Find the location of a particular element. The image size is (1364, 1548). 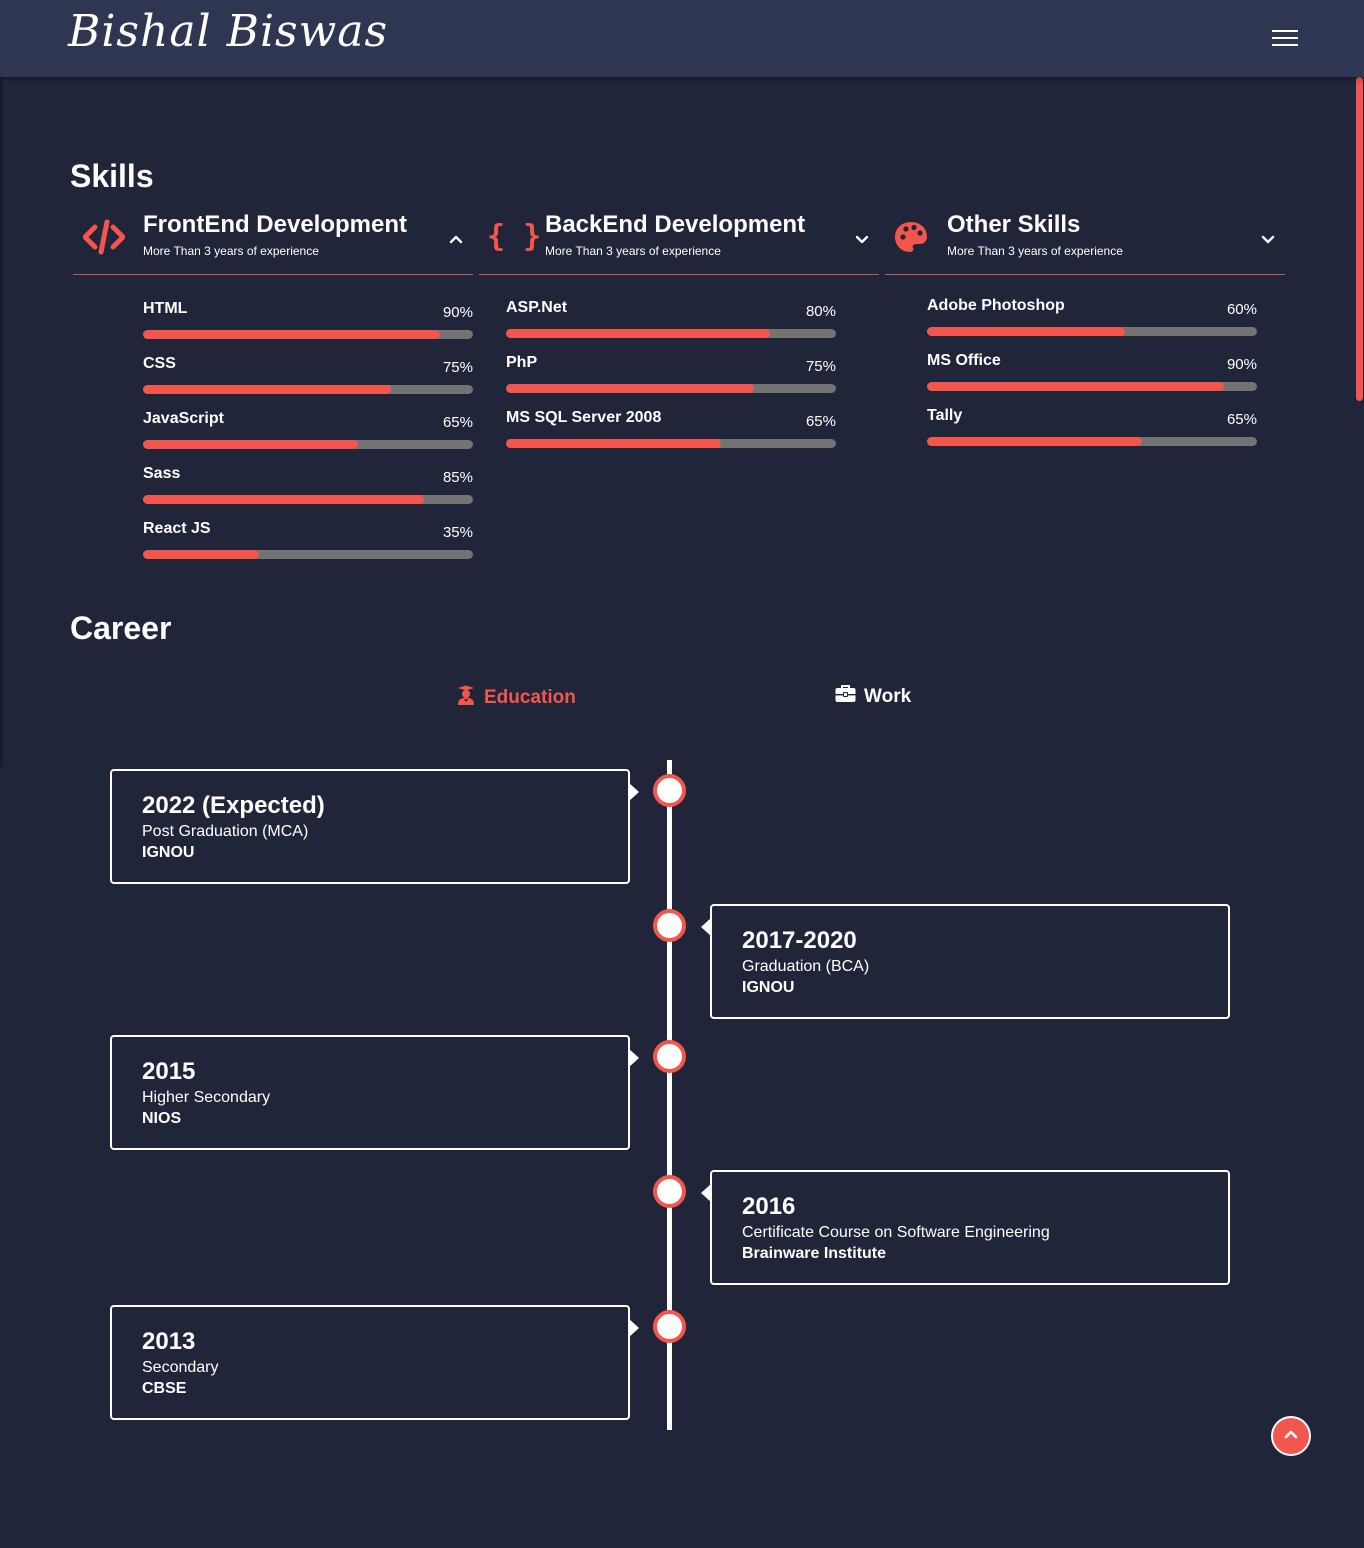

left-edge-shadow is located at coordinates (1, 422).